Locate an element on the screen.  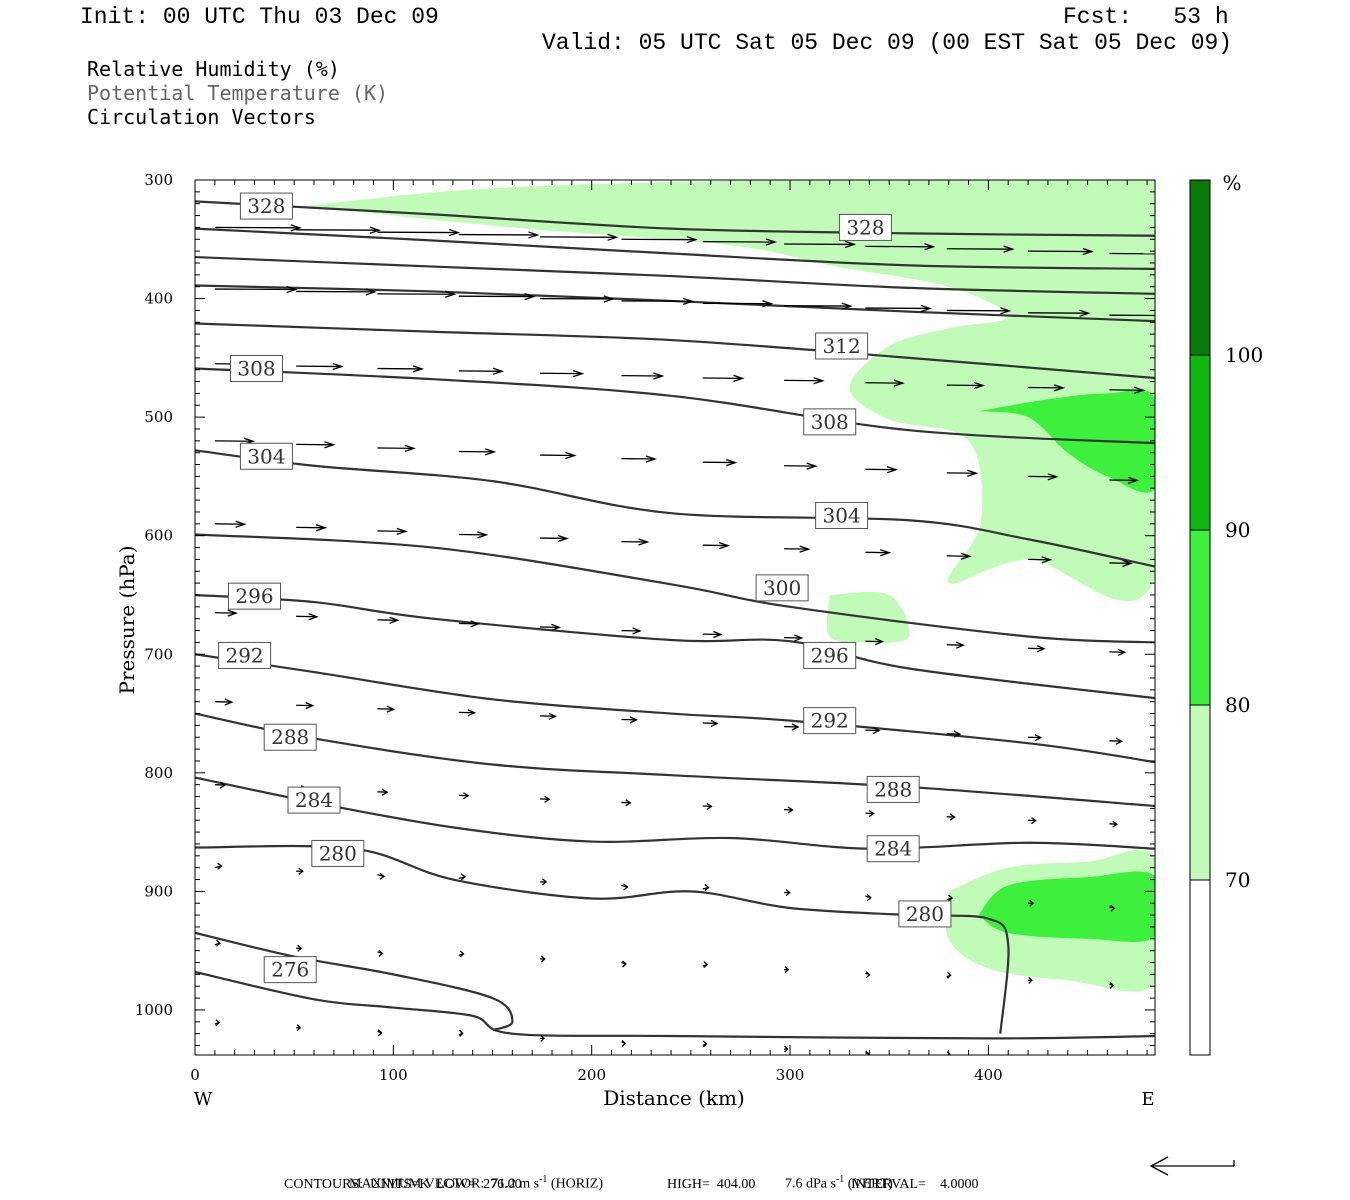
x-tick-label: 200 is located at coordinates (591, 1075).